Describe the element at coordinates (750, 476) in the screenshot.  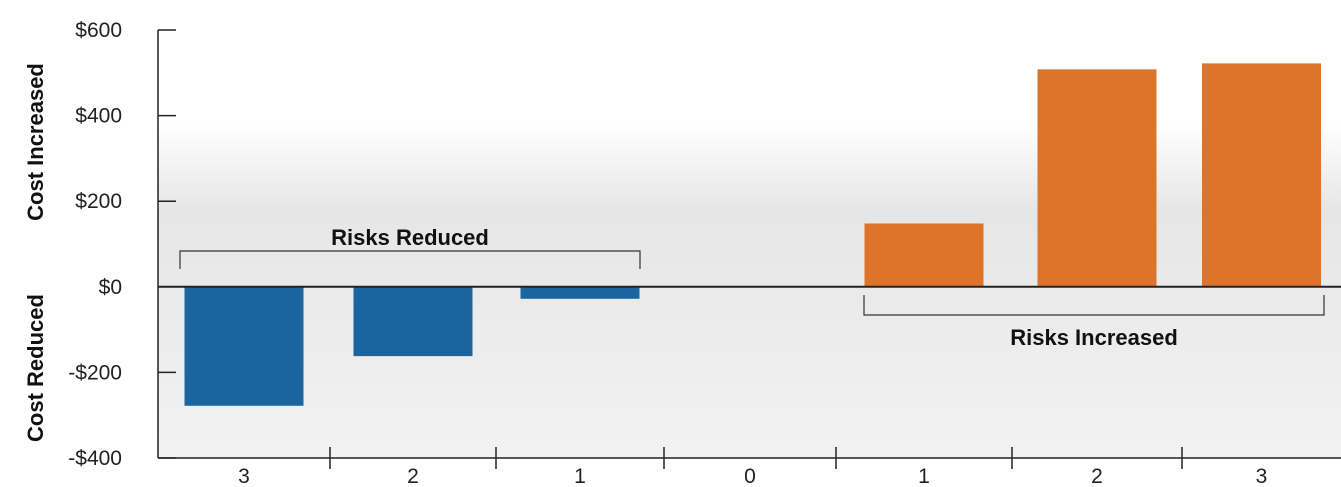
I see `x-tick-label: 0` at that location.